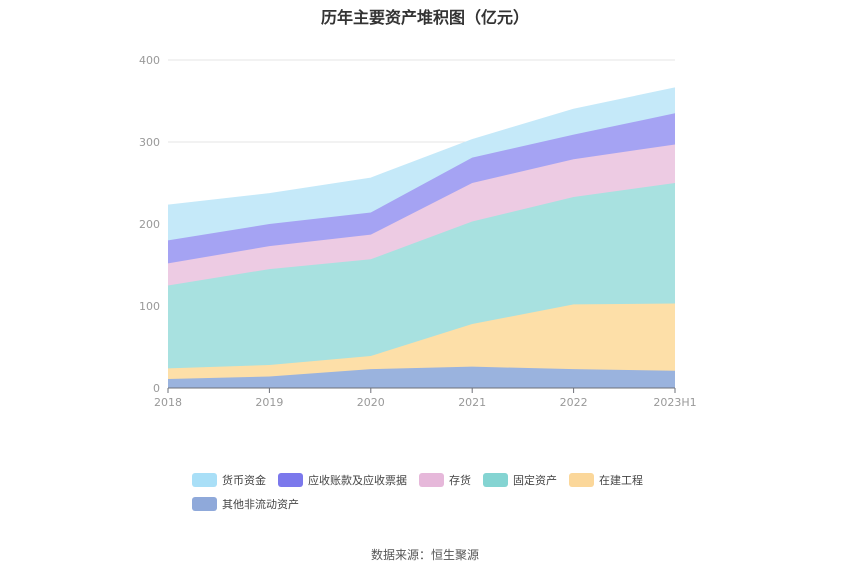  What do you see at coordinates (674, 402) in the screenshot?
I see `x-tick-label: 2023H1` at bounding box center [674, 402].